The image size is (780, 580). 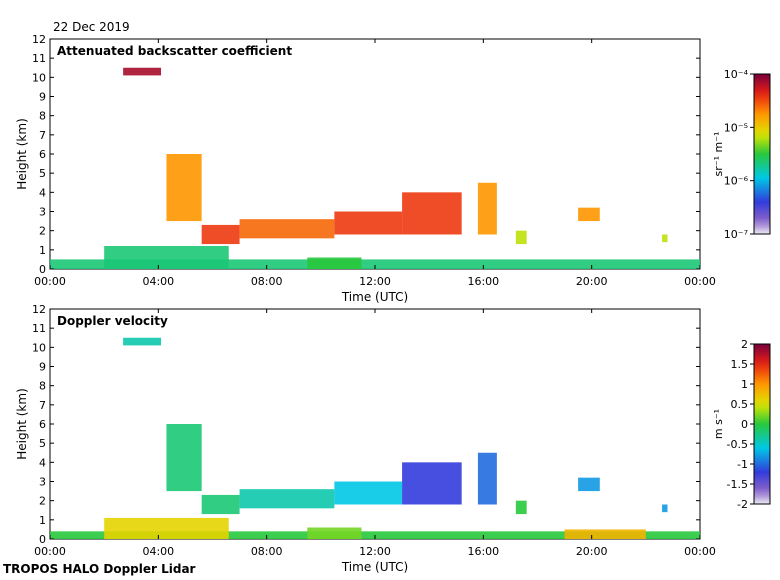 What do you see at coordinates (742, 504) in the screenshot?
I see `colorbar-tick-label: -2` at bounding box center [742, 504].